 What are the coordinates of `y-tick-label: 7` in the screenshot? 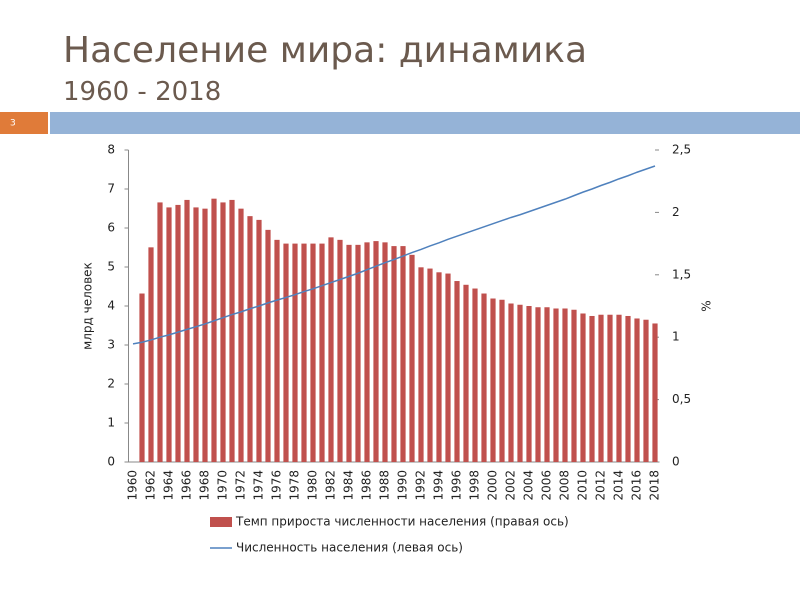 It's located at (111, 189).